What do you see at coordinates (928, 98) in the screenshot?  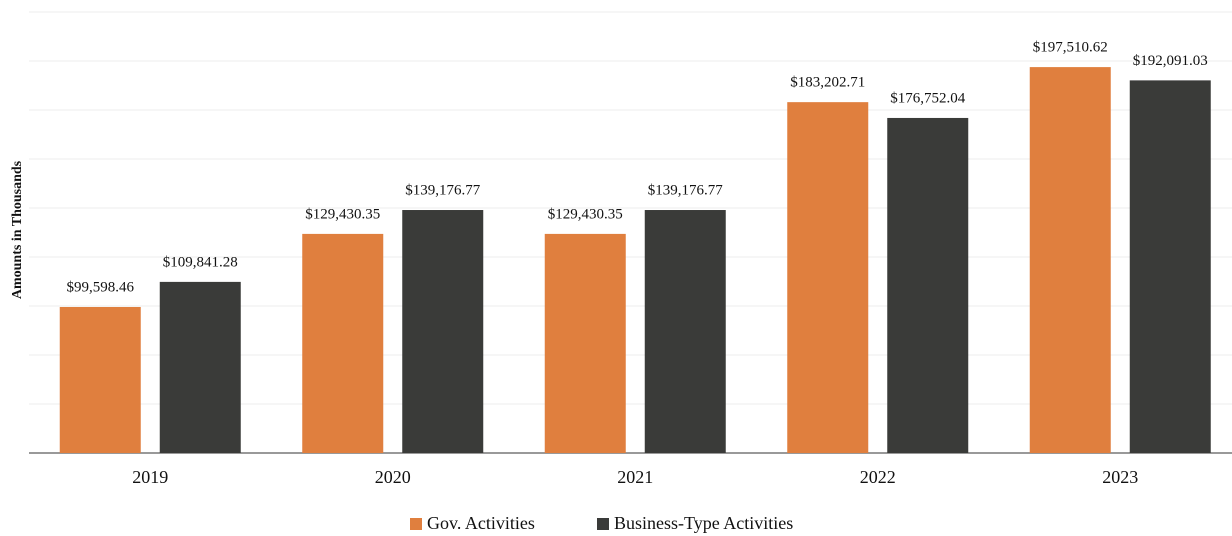 I see `value-label: $176,752.04` at bounding box center [928, 98].